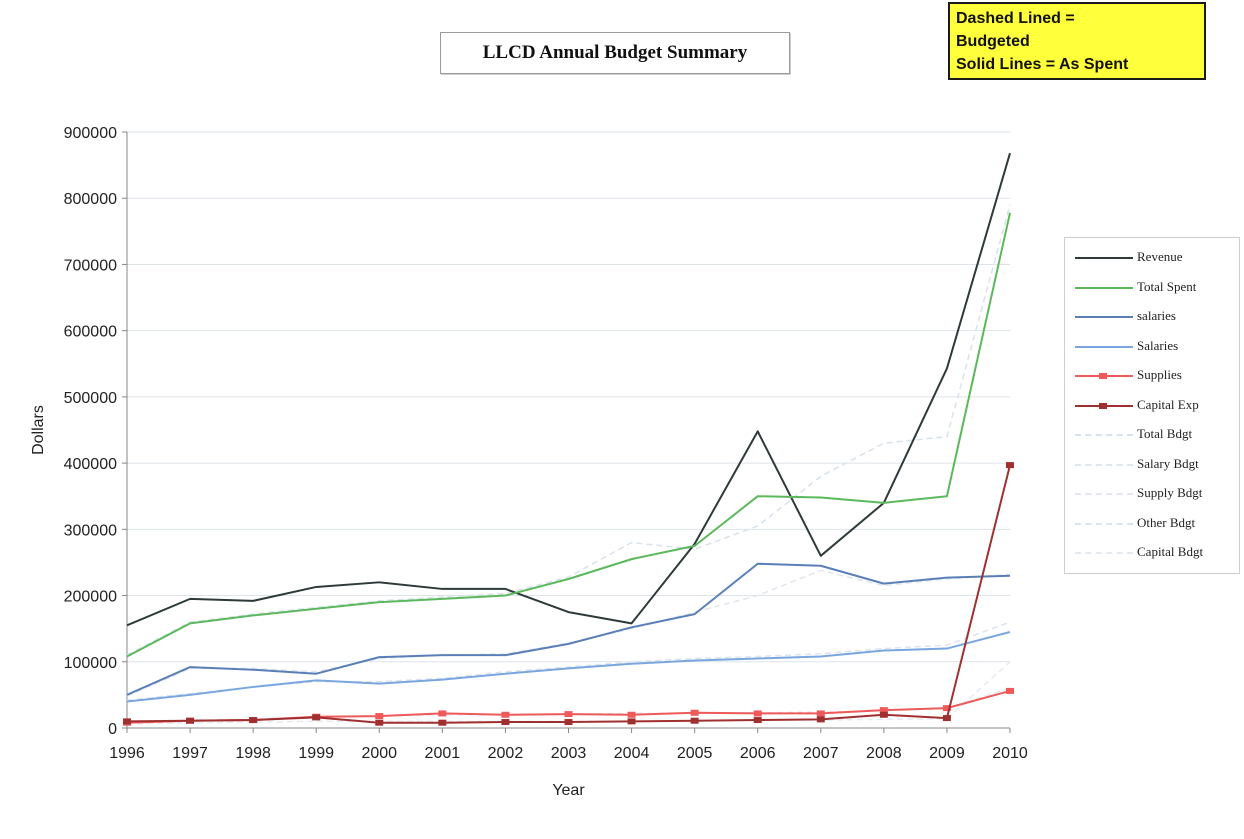 The height and width of the screenshot is (839, 1244). Describe the element at coordinates (90, 265) in the screenshot. I see `y-tick-label: 700000` at that location.